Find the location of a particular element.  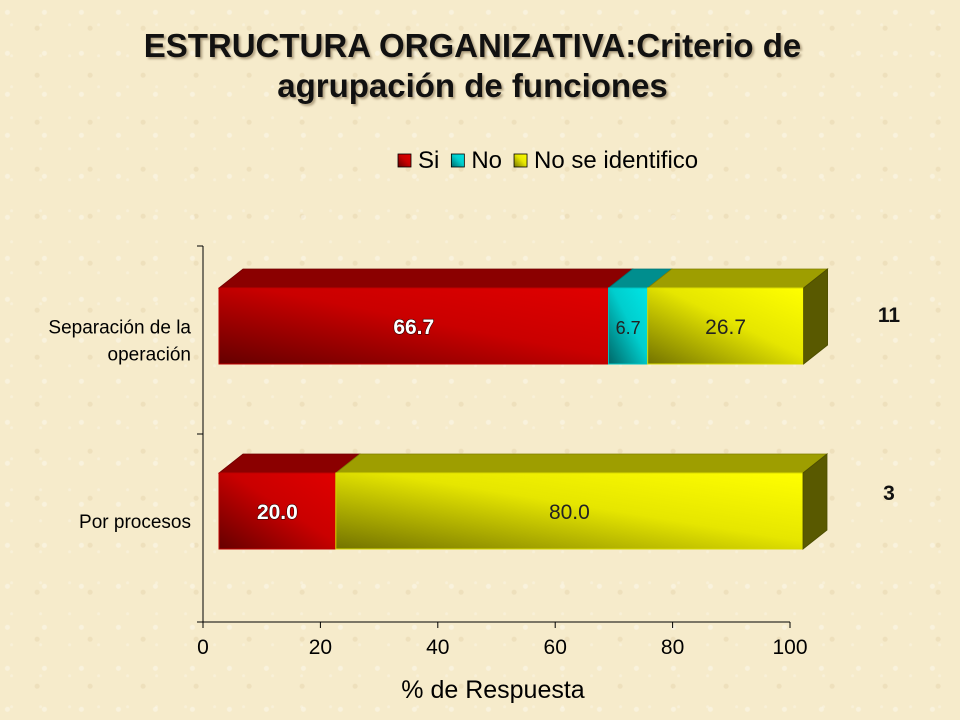

x-tick-label-80: 80 is located at coordinates (672, 647).